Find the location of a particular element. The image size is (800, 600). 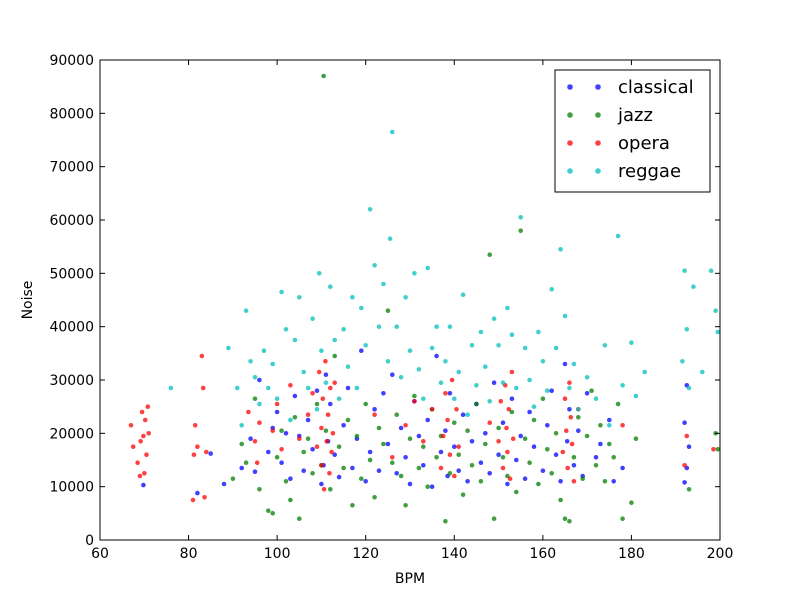

y-axis-label: Noise is located at coordinates (28, 300).